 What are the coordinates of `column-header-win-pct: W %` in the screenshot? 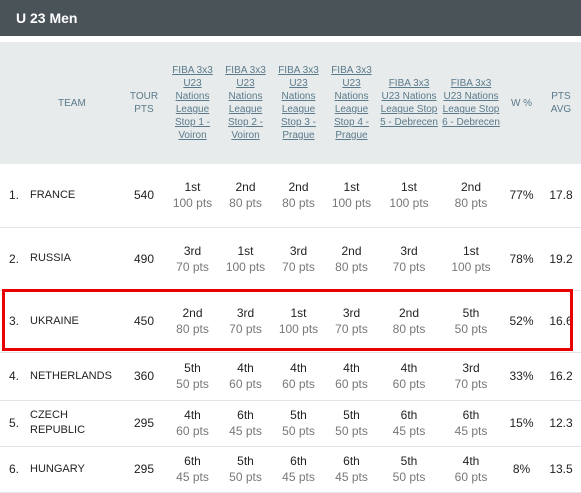 It's located at (521, 103).